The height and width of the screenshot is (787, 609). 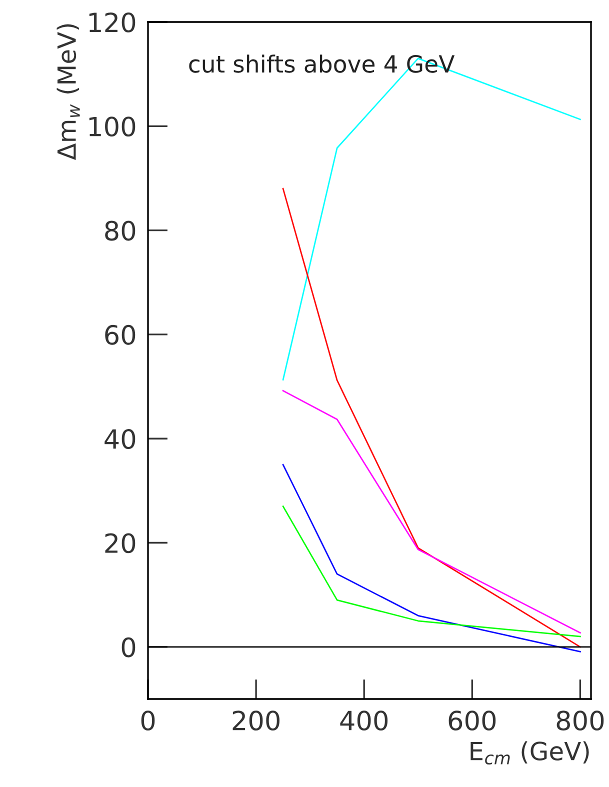 What do you see at coordinates (120, 334) in the screenshot?
I see `y-tick-label: 60` at bounding box center [120, 334].